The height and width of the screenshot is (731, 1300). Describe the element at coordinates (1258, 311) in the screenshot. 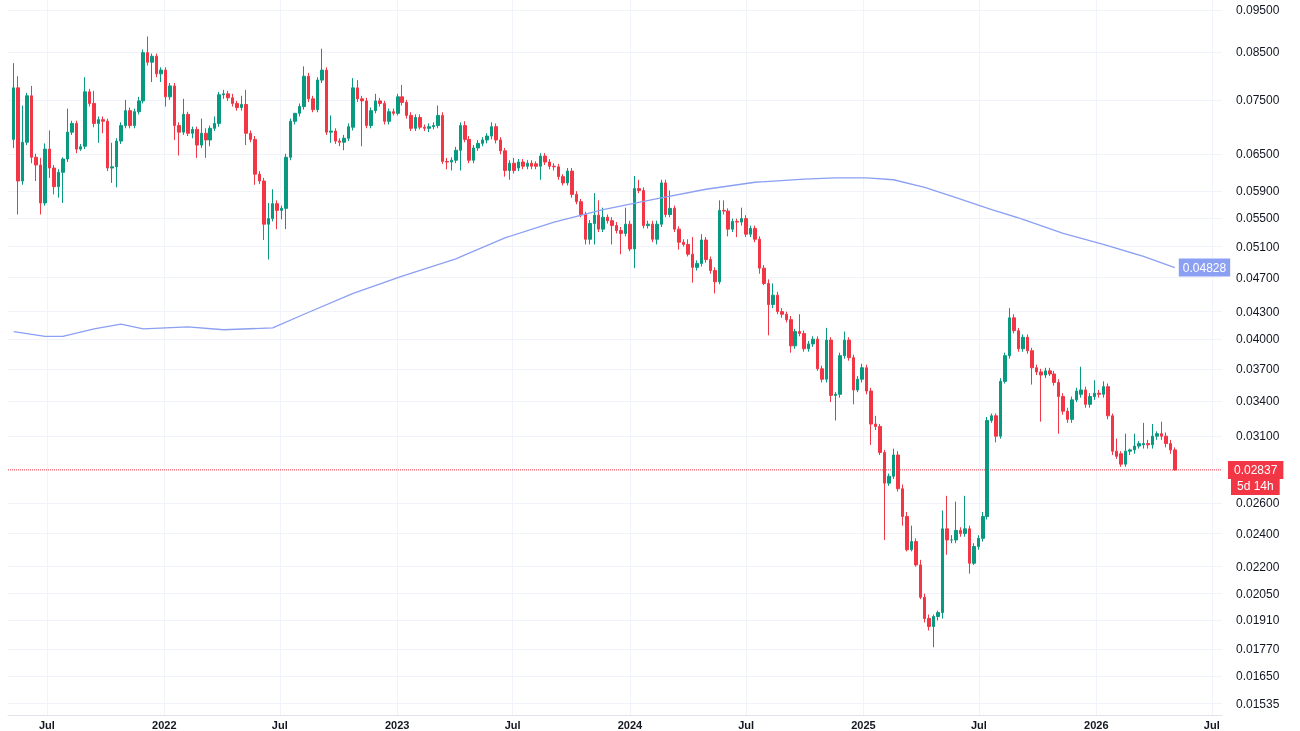

I see `y-tick-label: 0.04300` at that location.